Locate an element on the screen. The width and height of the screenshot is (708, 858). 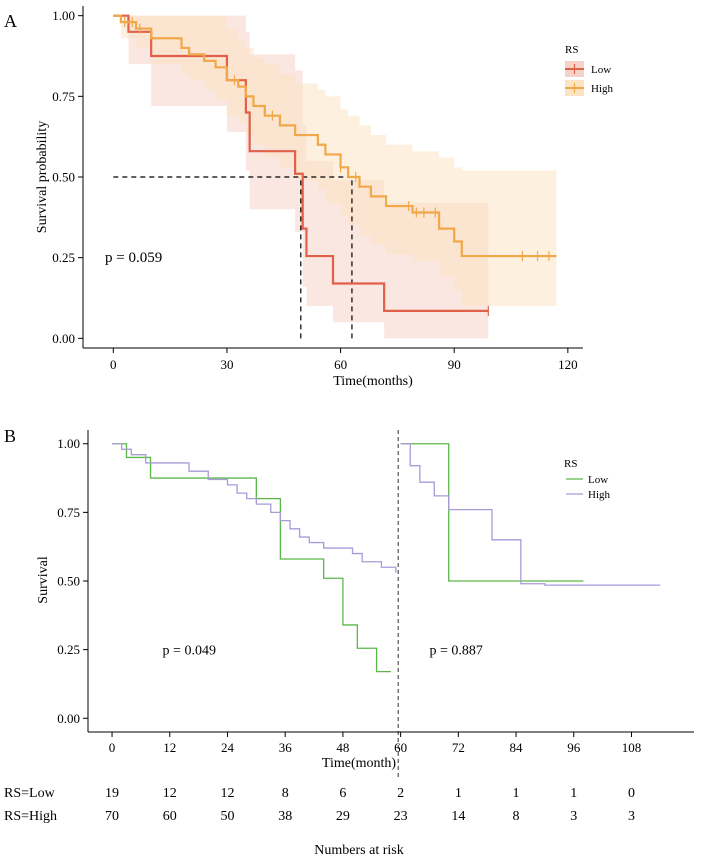
y-tick-label-b: 0.25 is located at coordinates (68, 649).